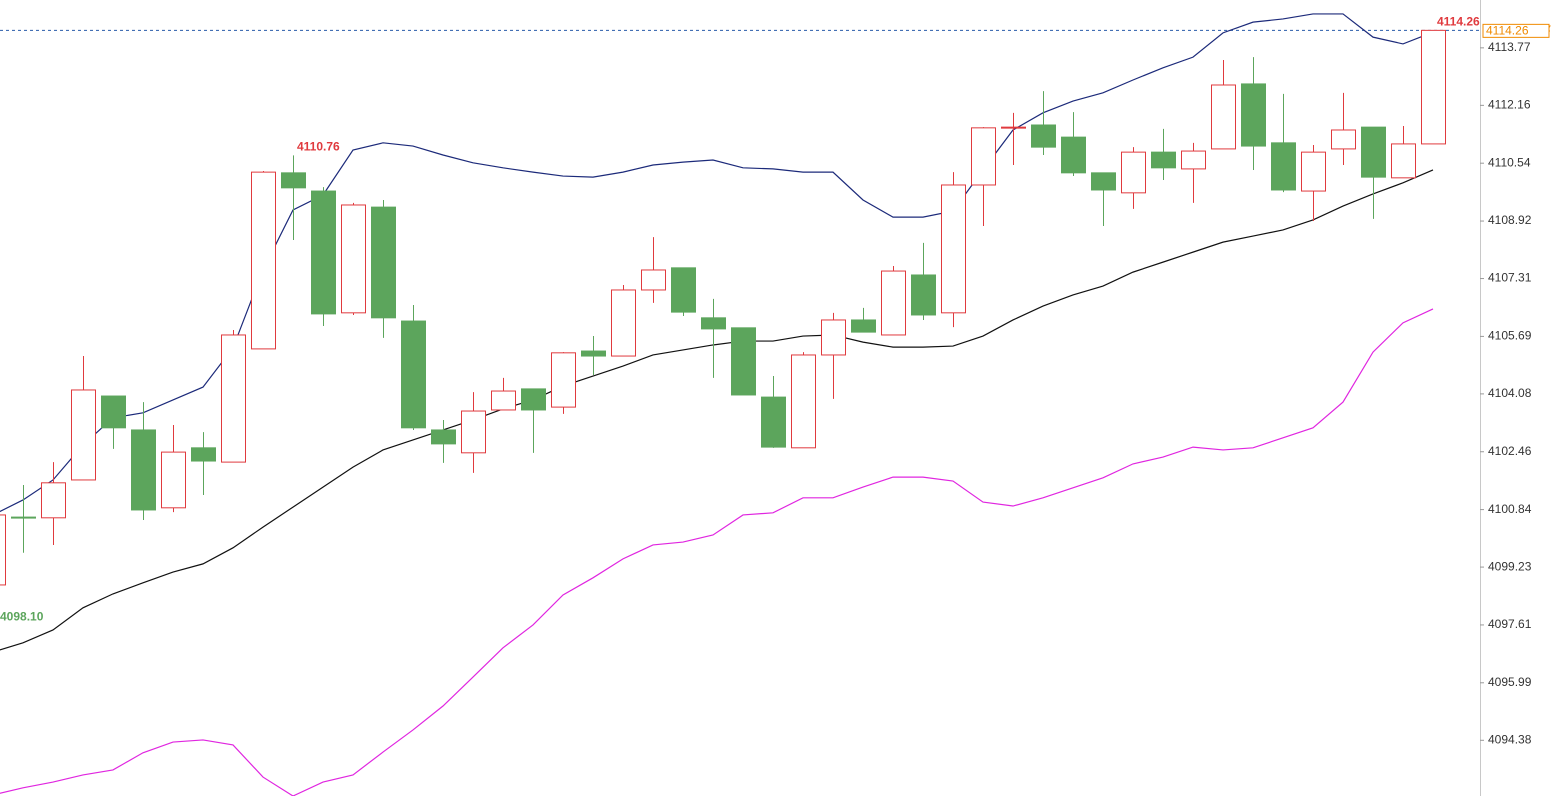 The height and width of the screenshot is (796, 1551). I want to click on last-price-box, so click(1516, 30).